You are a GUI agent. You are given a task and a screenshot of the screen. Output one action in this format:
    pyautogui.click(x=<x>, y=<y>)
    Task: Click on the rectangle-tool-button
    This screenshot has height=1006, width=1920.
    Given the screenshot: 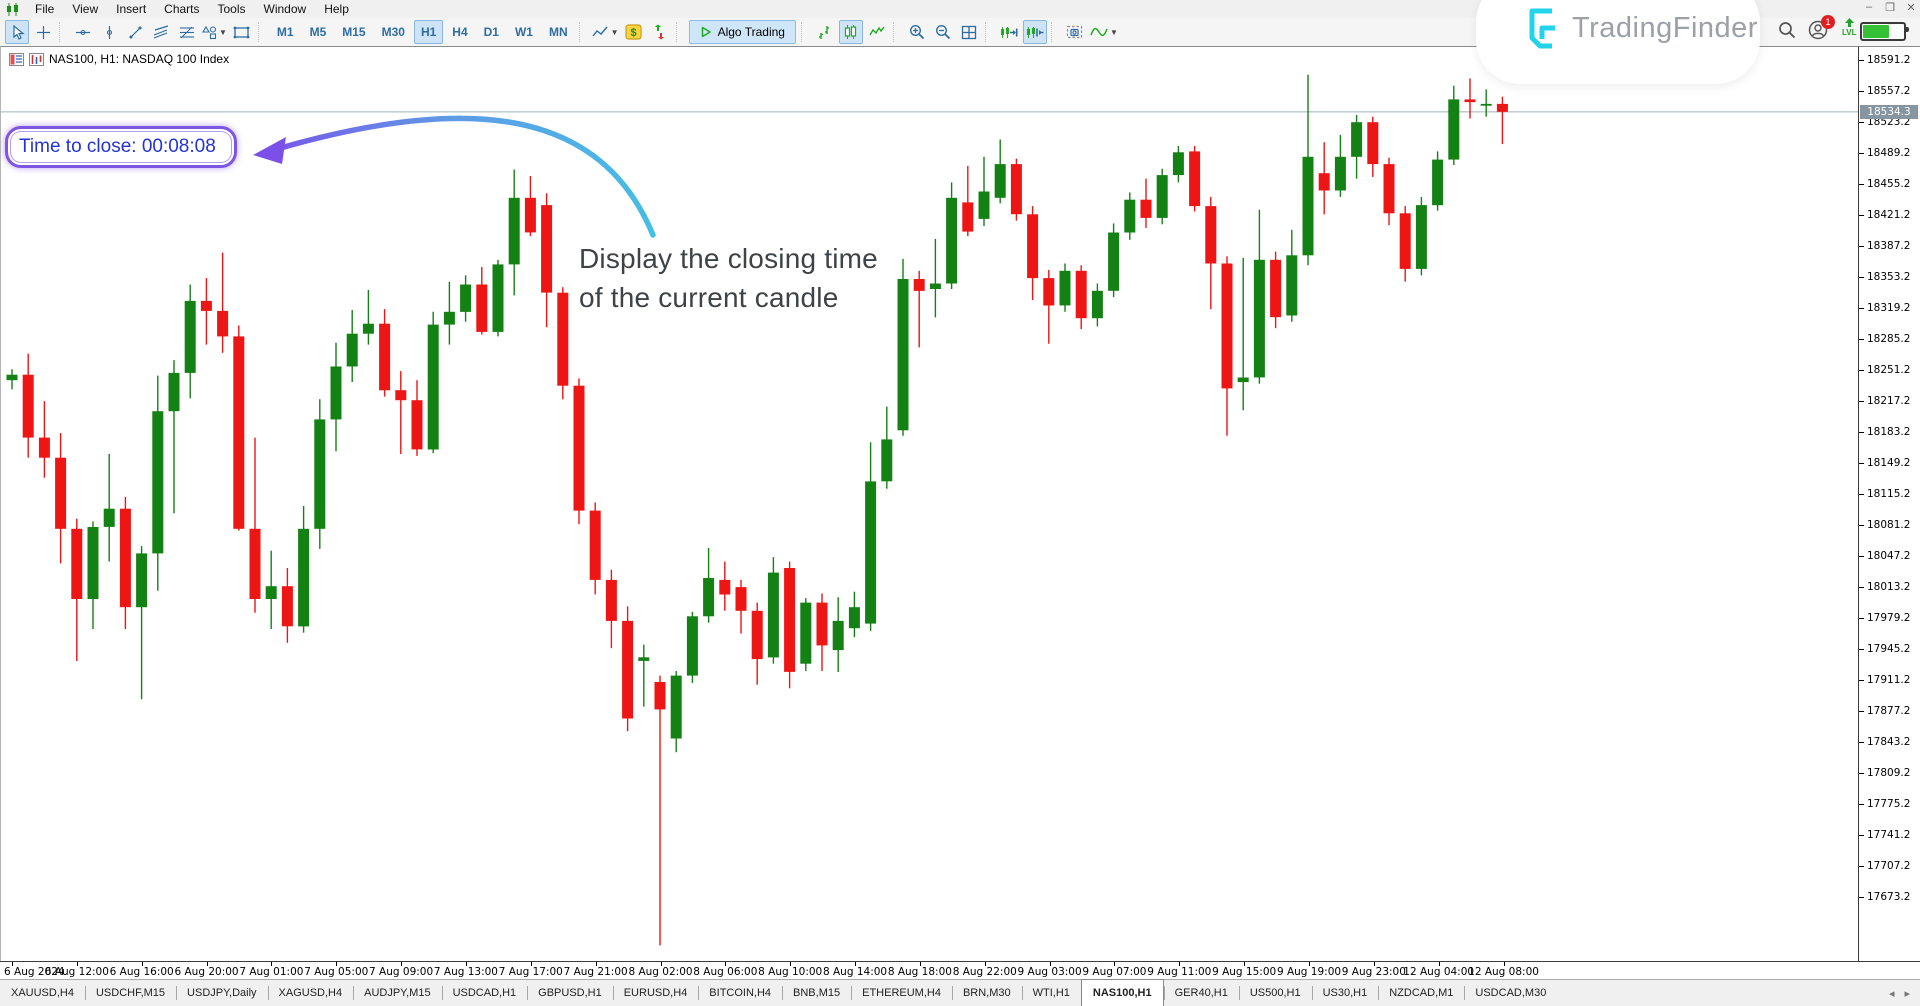 What is the action you would take?
    pyautogui.click(x=242, y=32)
    